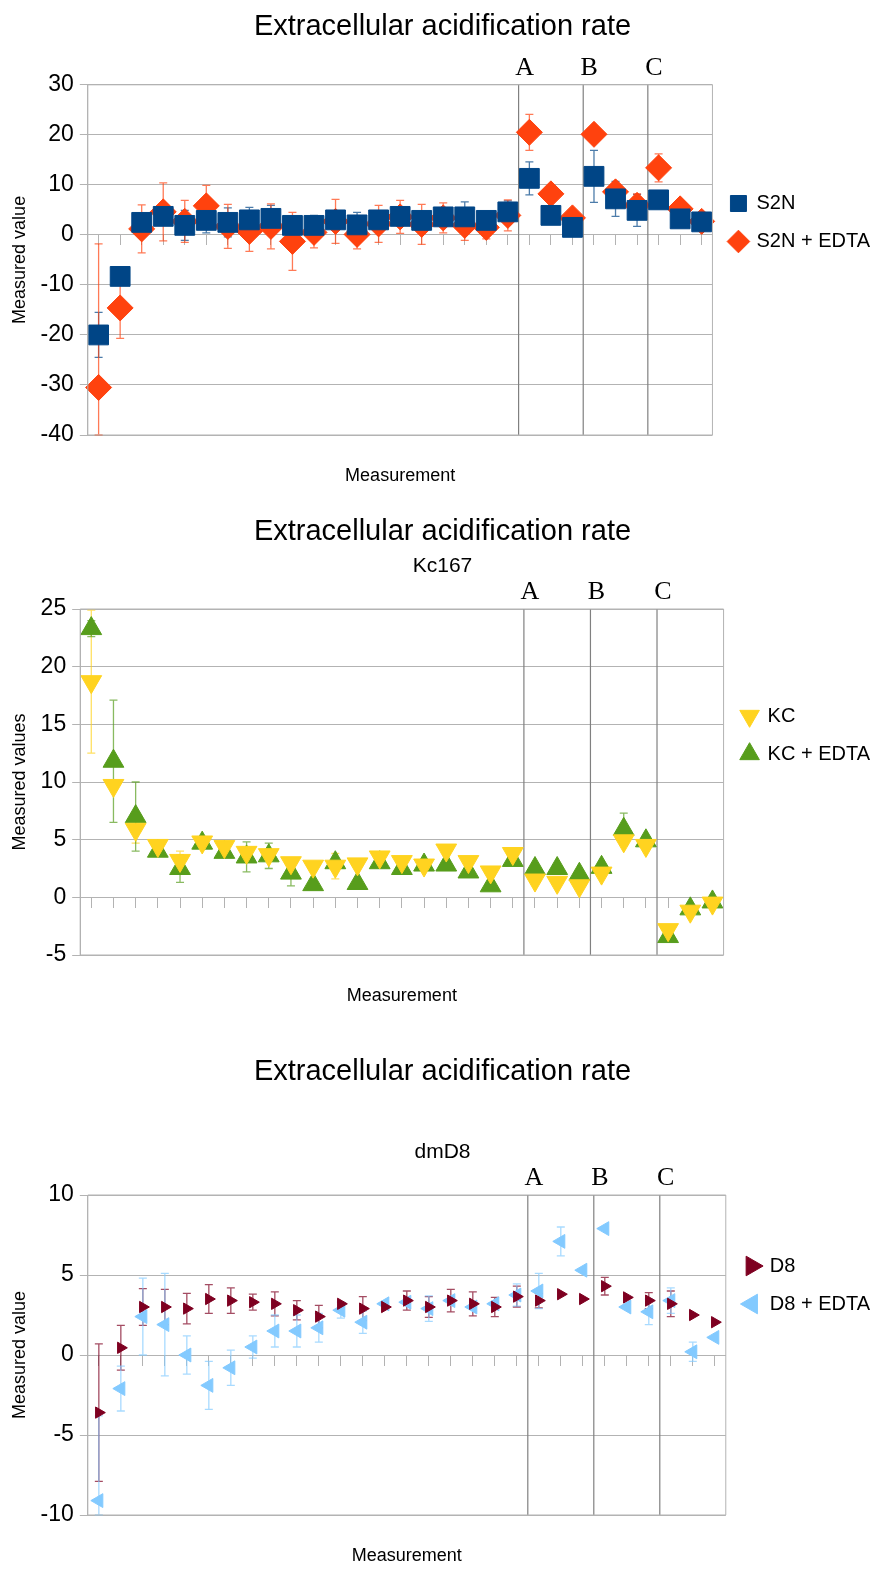 This screenshot has width=895, height=1588. Describe the element at coordinates (781, 714) in the screenshot. I see `legend-label: KC` at that location.